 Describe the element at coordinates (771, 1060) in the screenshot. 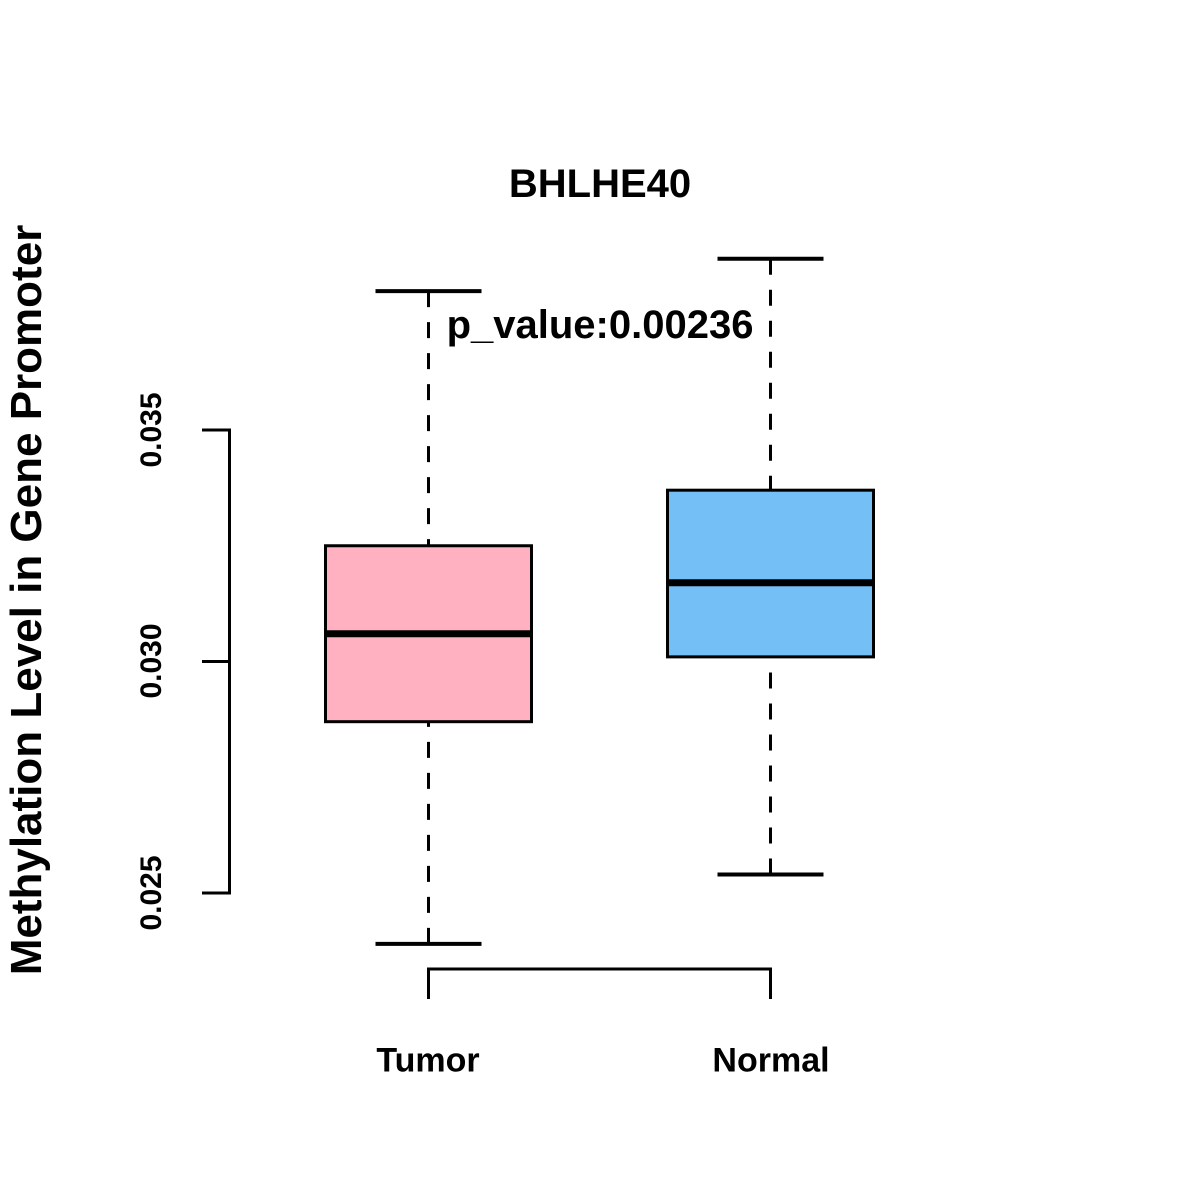

I see `x-category-label-normal: Normal` at that location.